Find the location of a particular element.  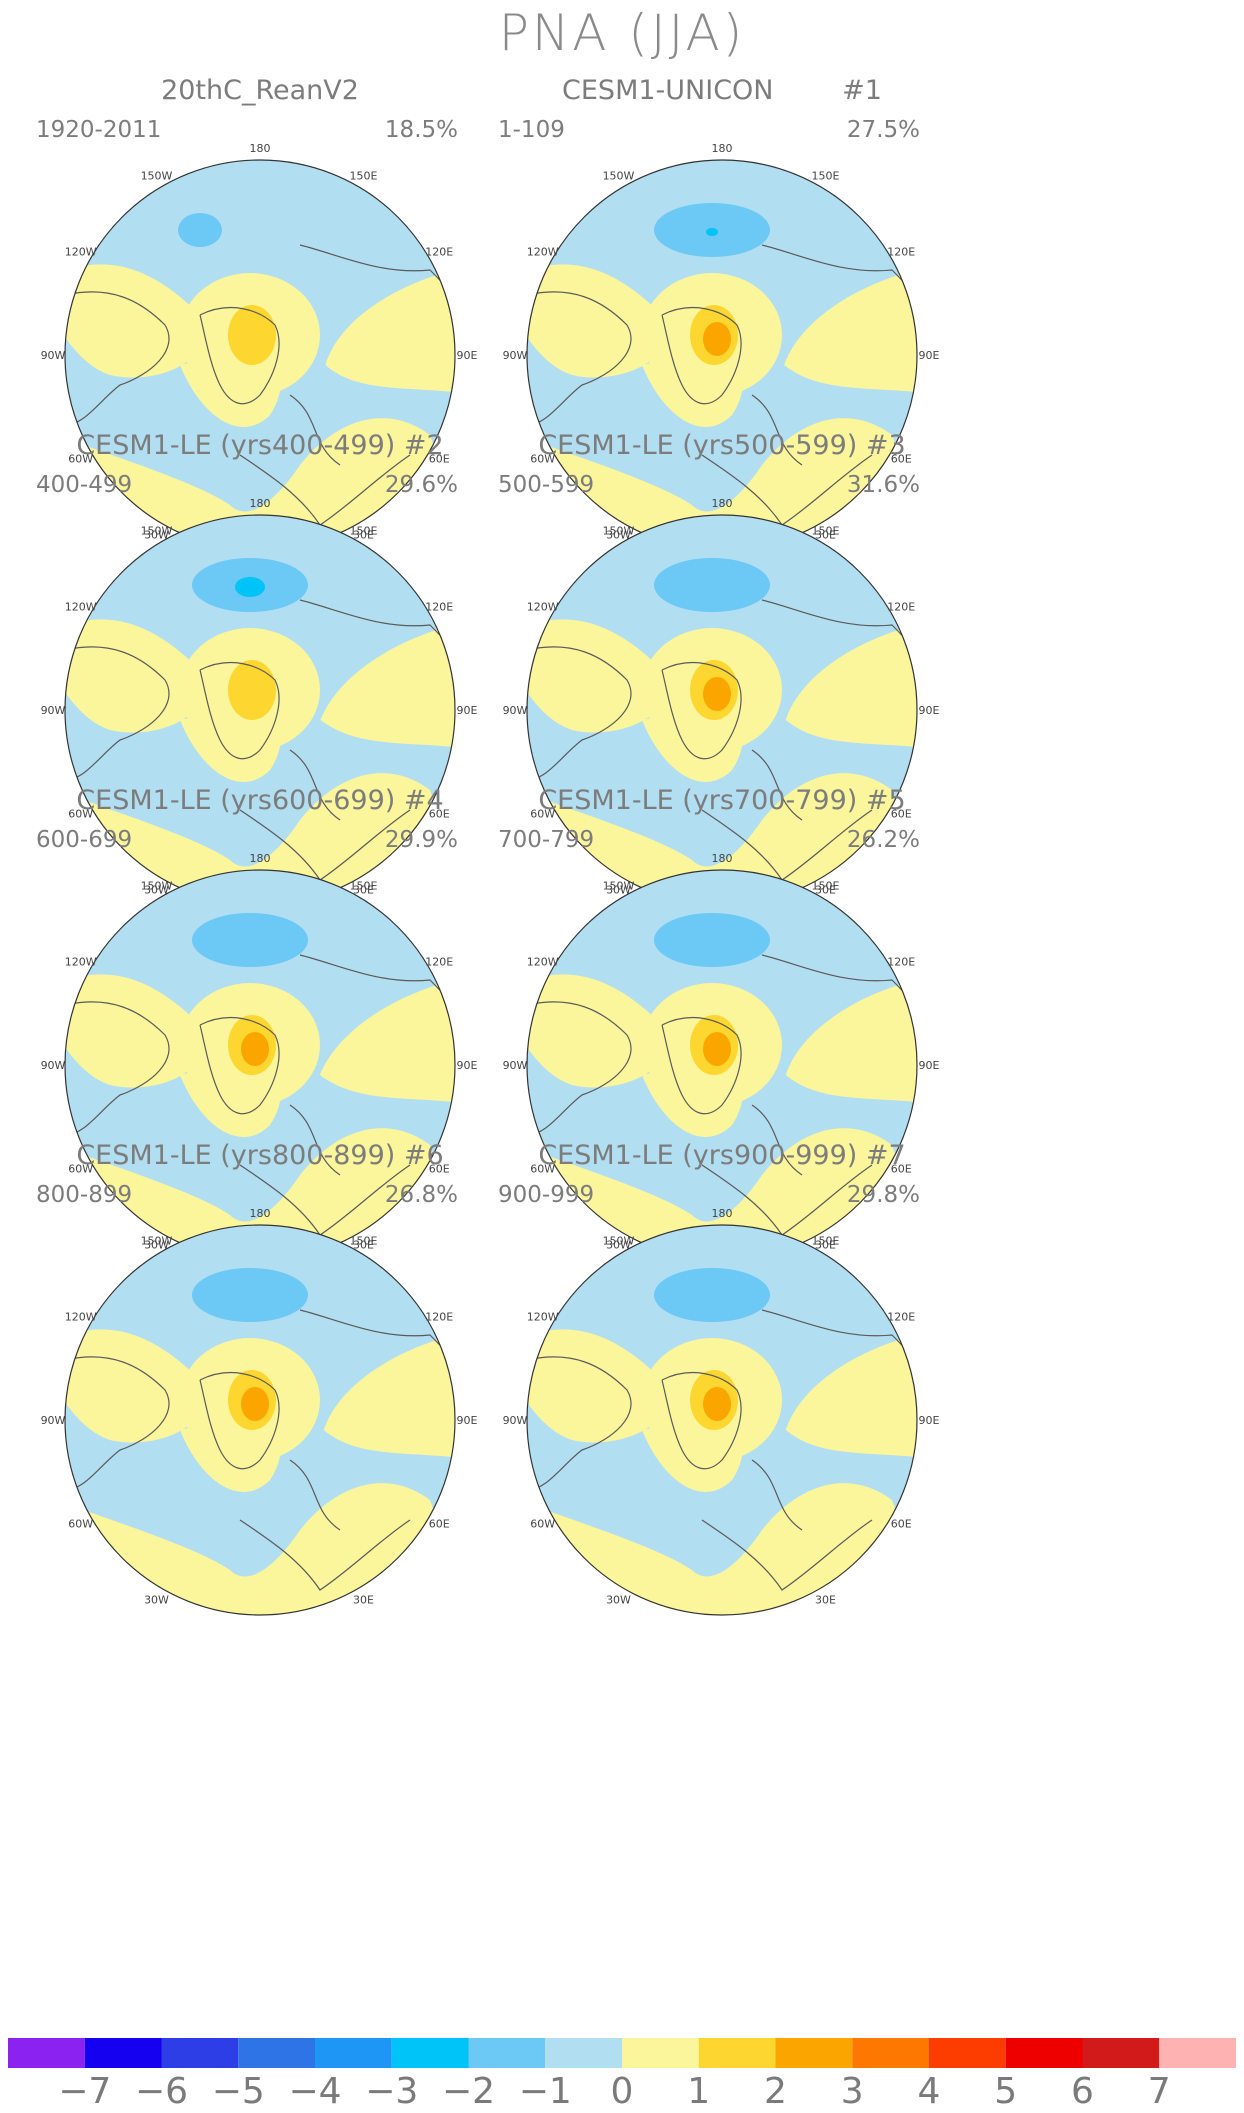

colorbar-tick-label: −3 is located at coordinates (392, 2091).